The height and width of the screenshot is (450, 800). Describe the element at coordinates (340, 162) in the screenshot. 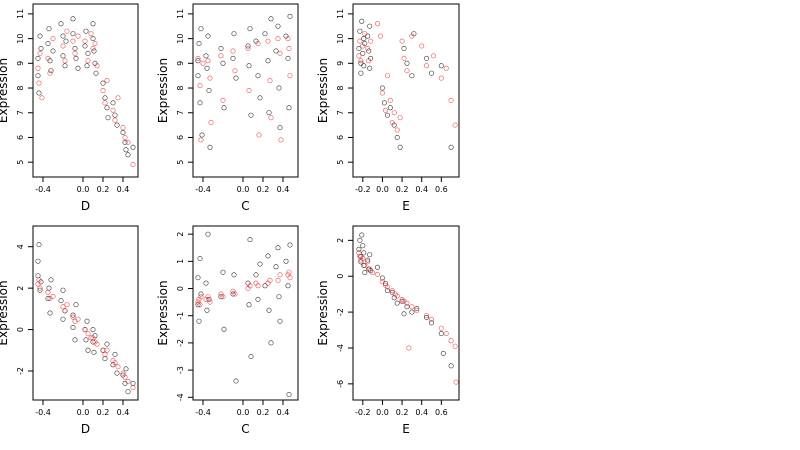

I see `y-tick-label: 5` at that location.